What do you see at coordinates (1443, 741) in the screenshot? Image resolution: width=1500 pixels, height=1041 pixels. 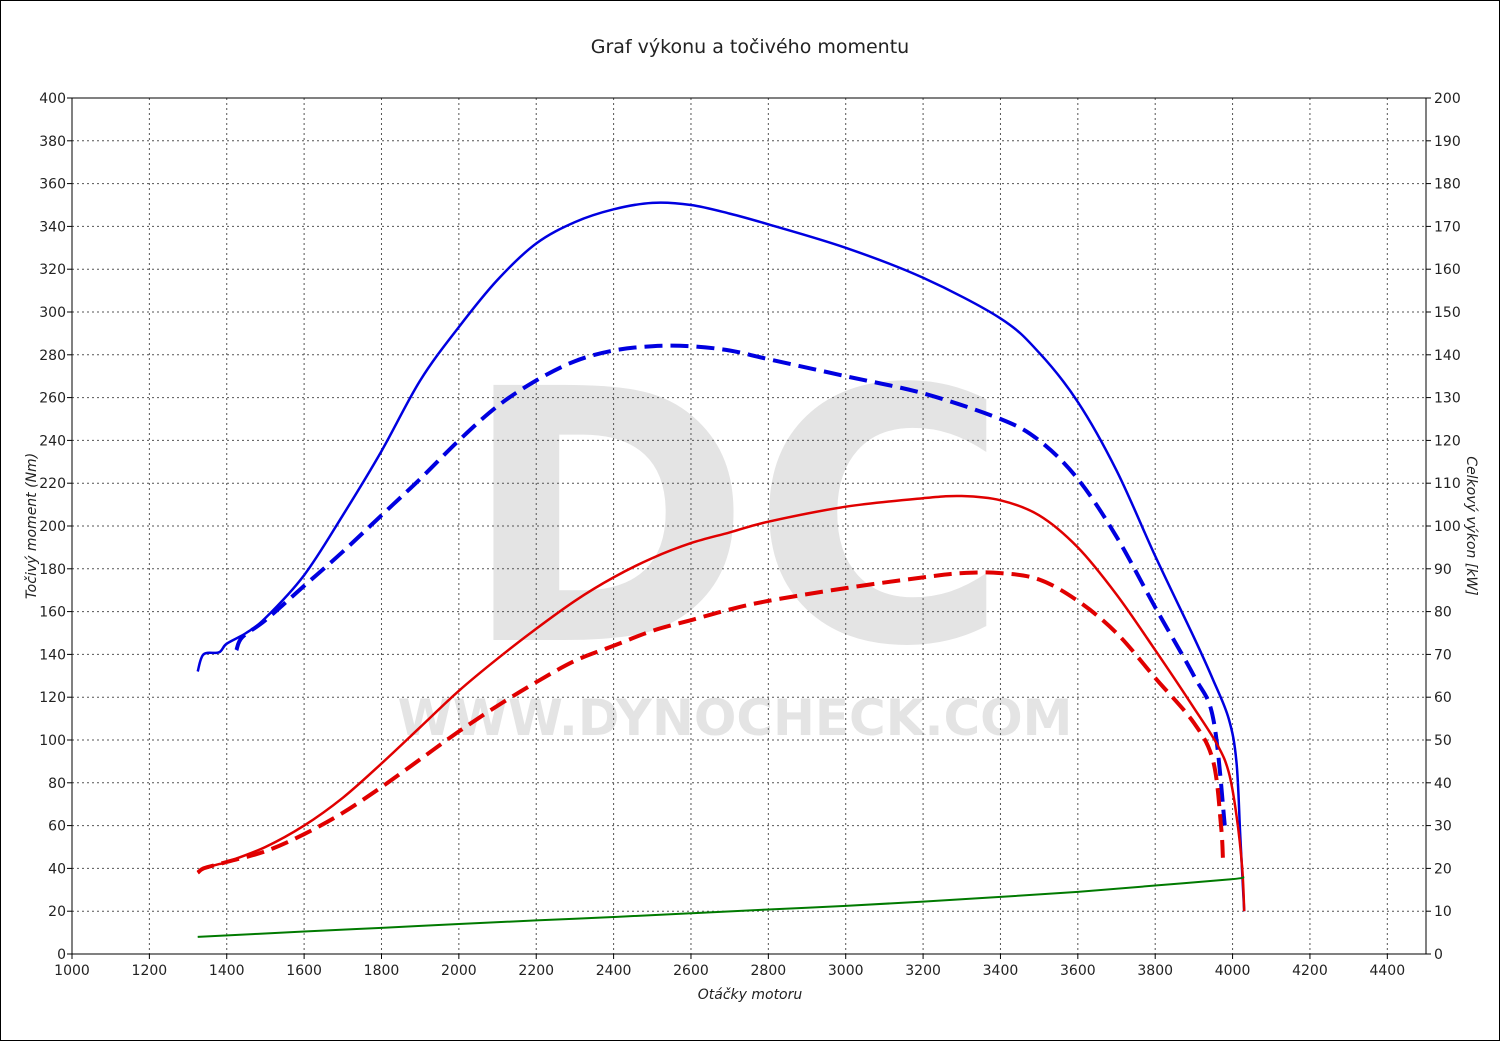 I see `y-right-tick-label: 50` at bounding box center [1443, 741].